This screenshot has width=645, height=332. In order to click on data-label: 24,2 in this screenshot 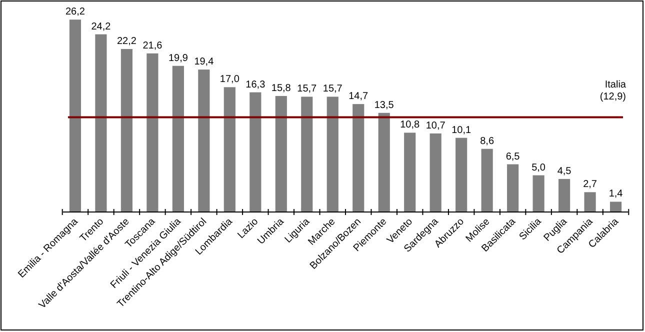, I will do `click(101, 26)`.